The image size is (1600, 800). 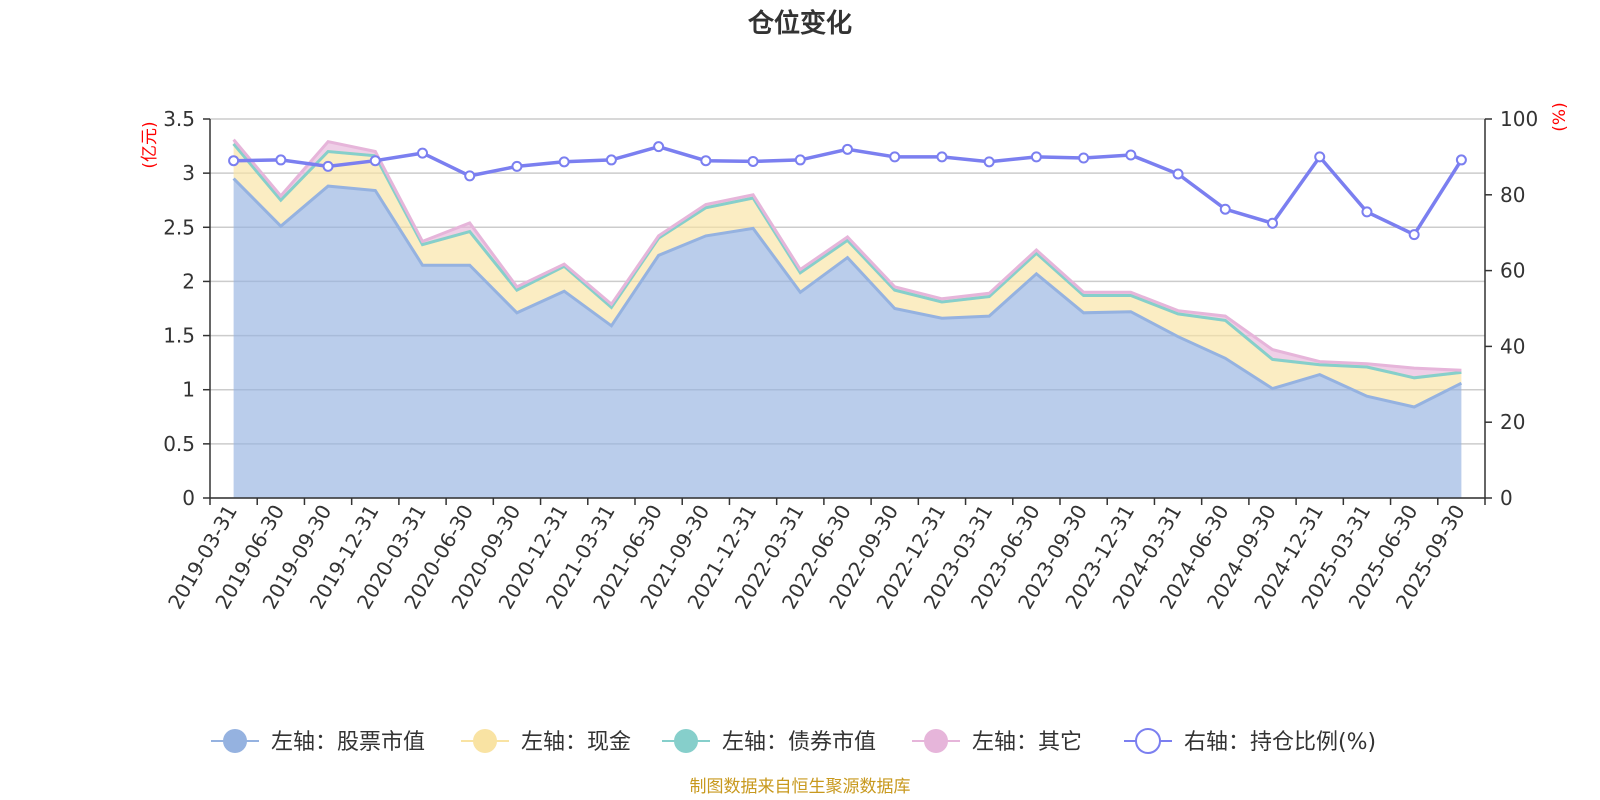 What do you see at coordinates (1512, 271) in the screenshot?
I see `right-axis-tick-label: 60` at bounding box center [1512, 271].